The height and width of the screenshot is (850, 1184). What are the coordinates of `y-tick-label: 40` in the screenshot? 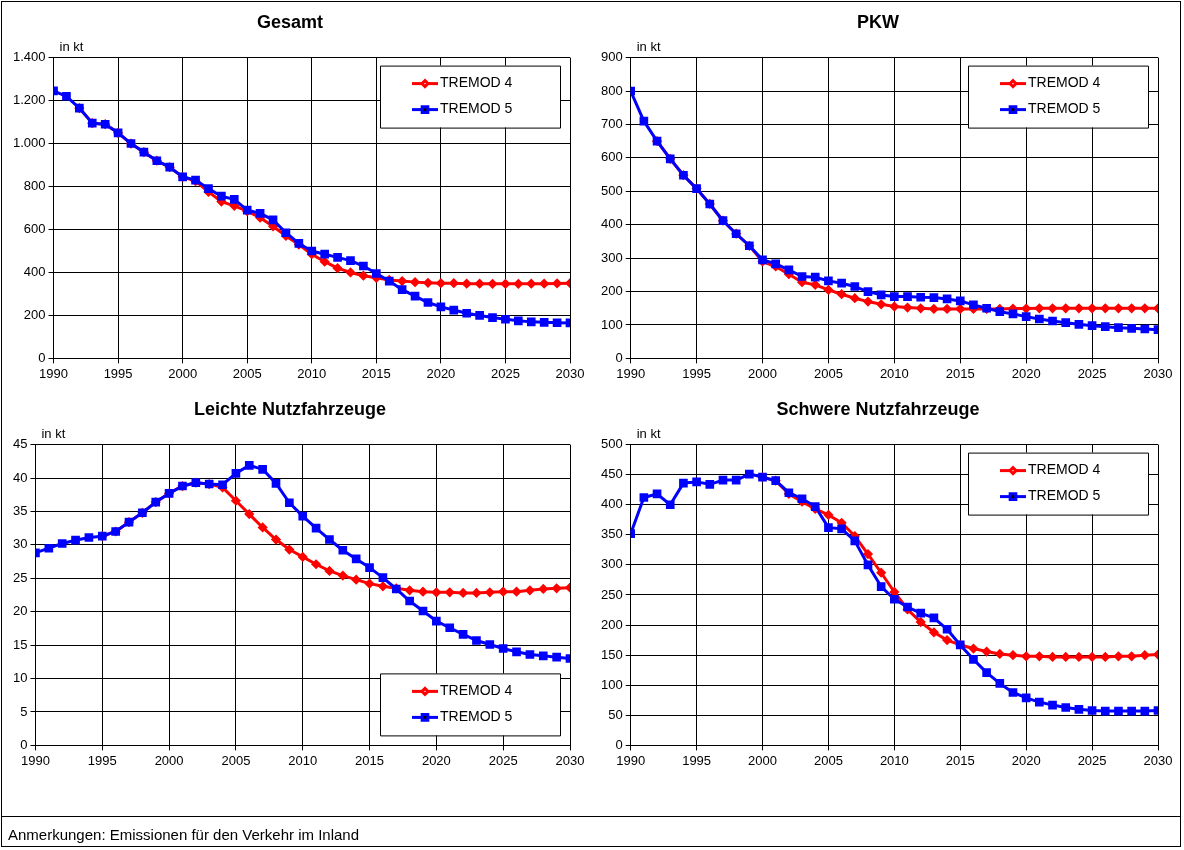 It's located at (20, 477).